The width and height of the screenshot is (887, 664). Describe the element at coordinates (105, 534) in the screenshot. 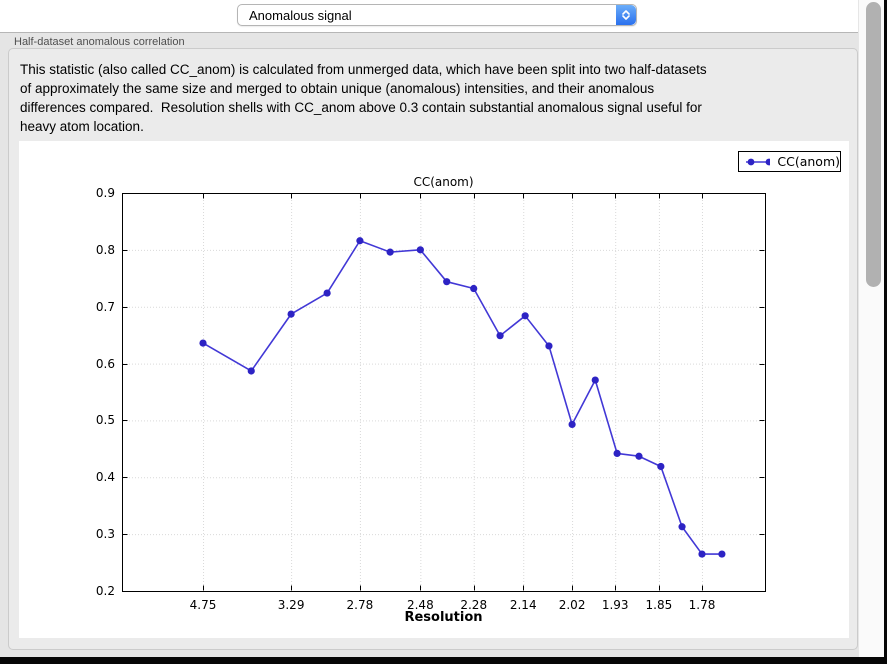

I see `y-tick-label: 0.3` at that location.